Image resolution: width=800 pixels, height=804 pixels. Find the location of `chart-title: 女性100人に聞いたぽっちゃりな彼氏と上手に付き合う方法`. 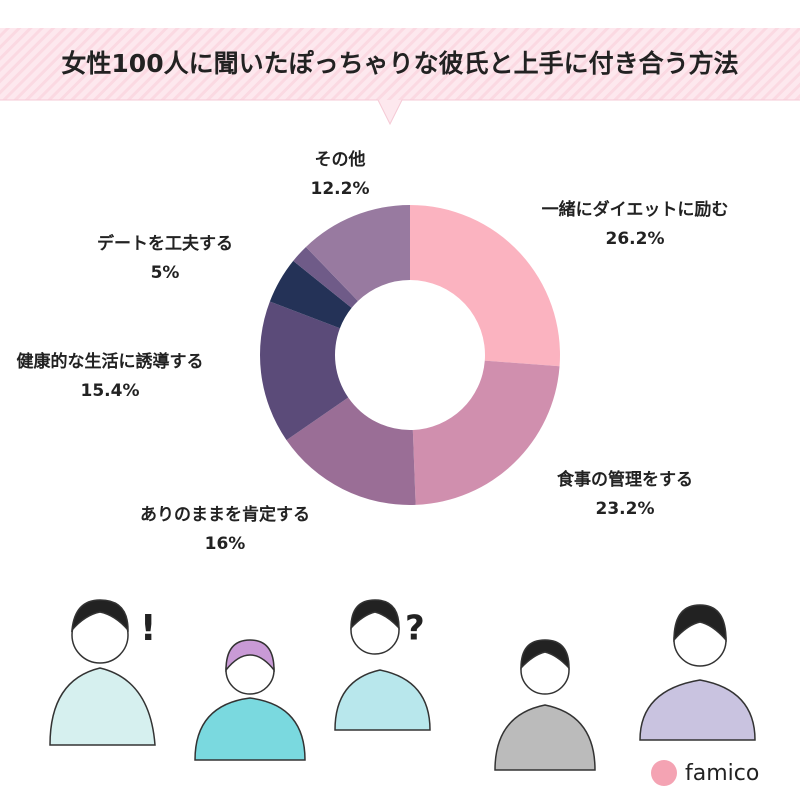

chart-title: 女性100人に聞いたぽっちゃりな彼氏と上手に付き合う方法 is located at coordinates (399, 63).